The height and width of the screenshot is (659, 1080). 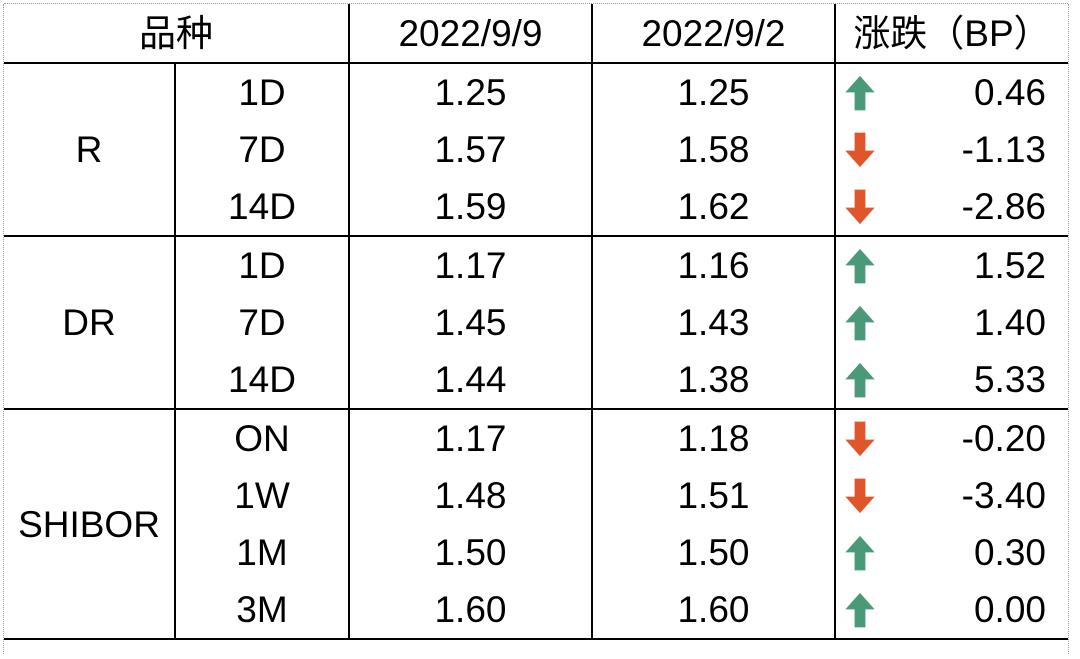 What do you see at coordinates (714, 149) in the screenshot?
I see `rate-cell-date-2: 1.58` at bounding box center [714, 149].